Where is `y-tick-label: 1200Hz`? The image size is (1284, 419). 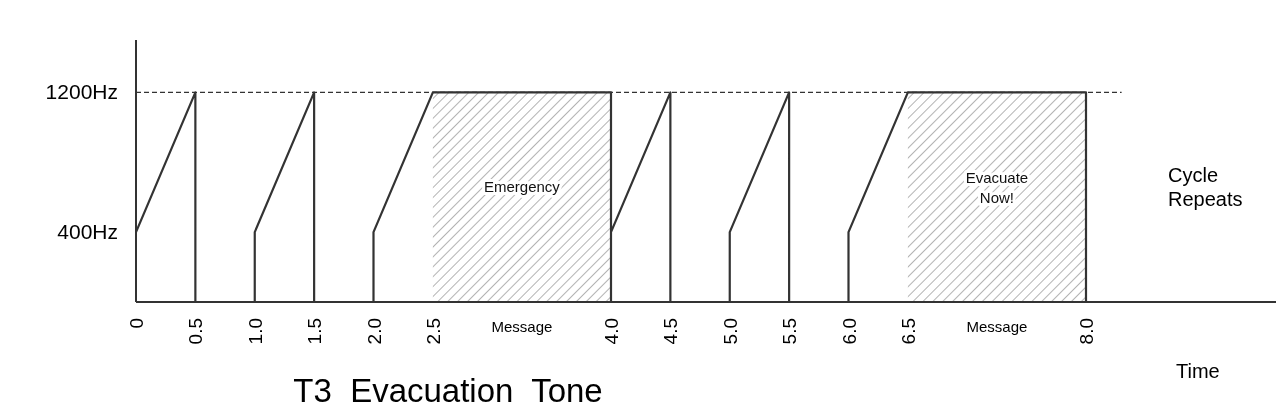
y-tick-label: 1200Hz is located at coordinates (81, 92).